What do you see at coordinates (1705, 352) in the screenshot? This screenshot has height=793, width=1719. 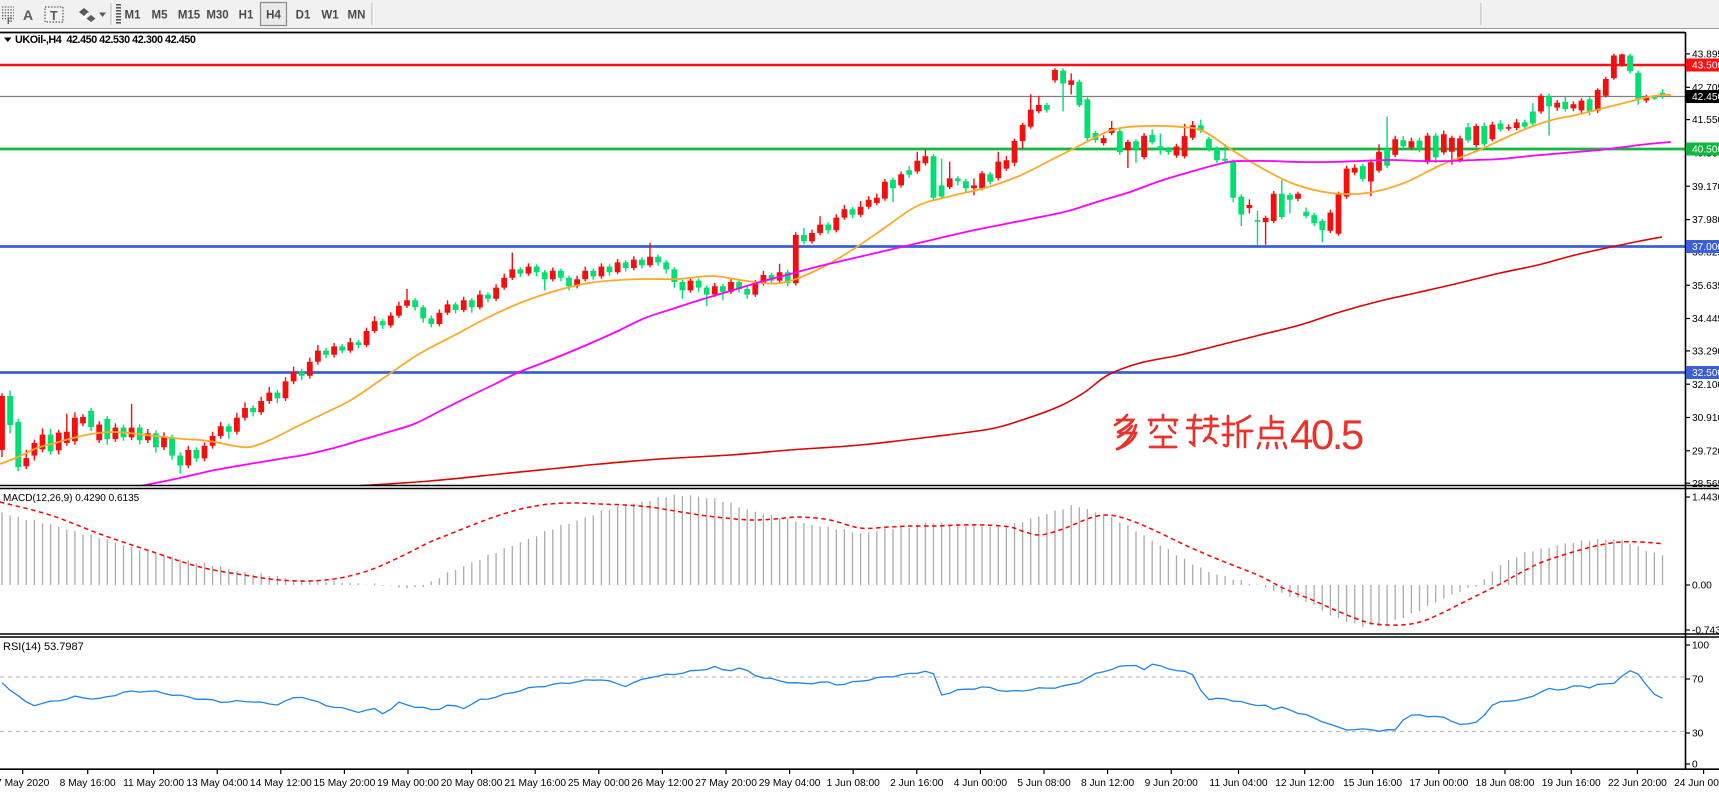 I see `svg-text: 33.290` at bounding box center [1705, 352].